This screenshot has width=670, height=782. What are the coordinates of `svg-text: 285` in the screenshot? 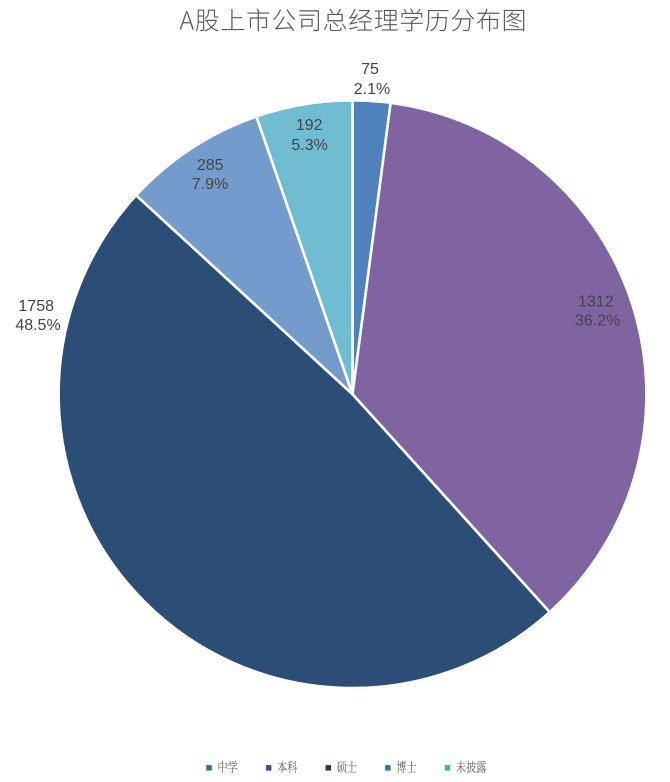 It's located at (210, 165).